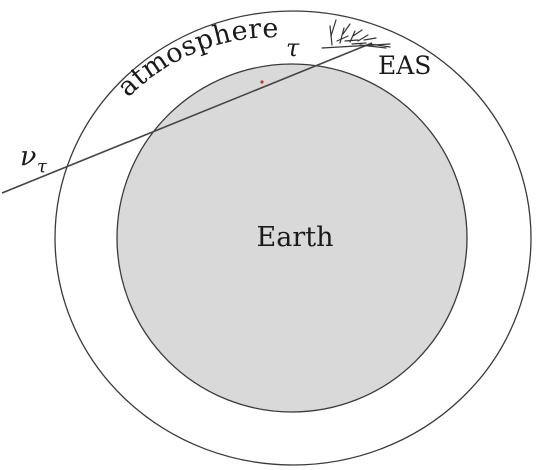 Image resolution: width=538 pixels, height=470 pixels. What do you see at coordinates (404, 65) in the screenshot?
I see `eas-label: EAS` at bounding box center [404, 65].